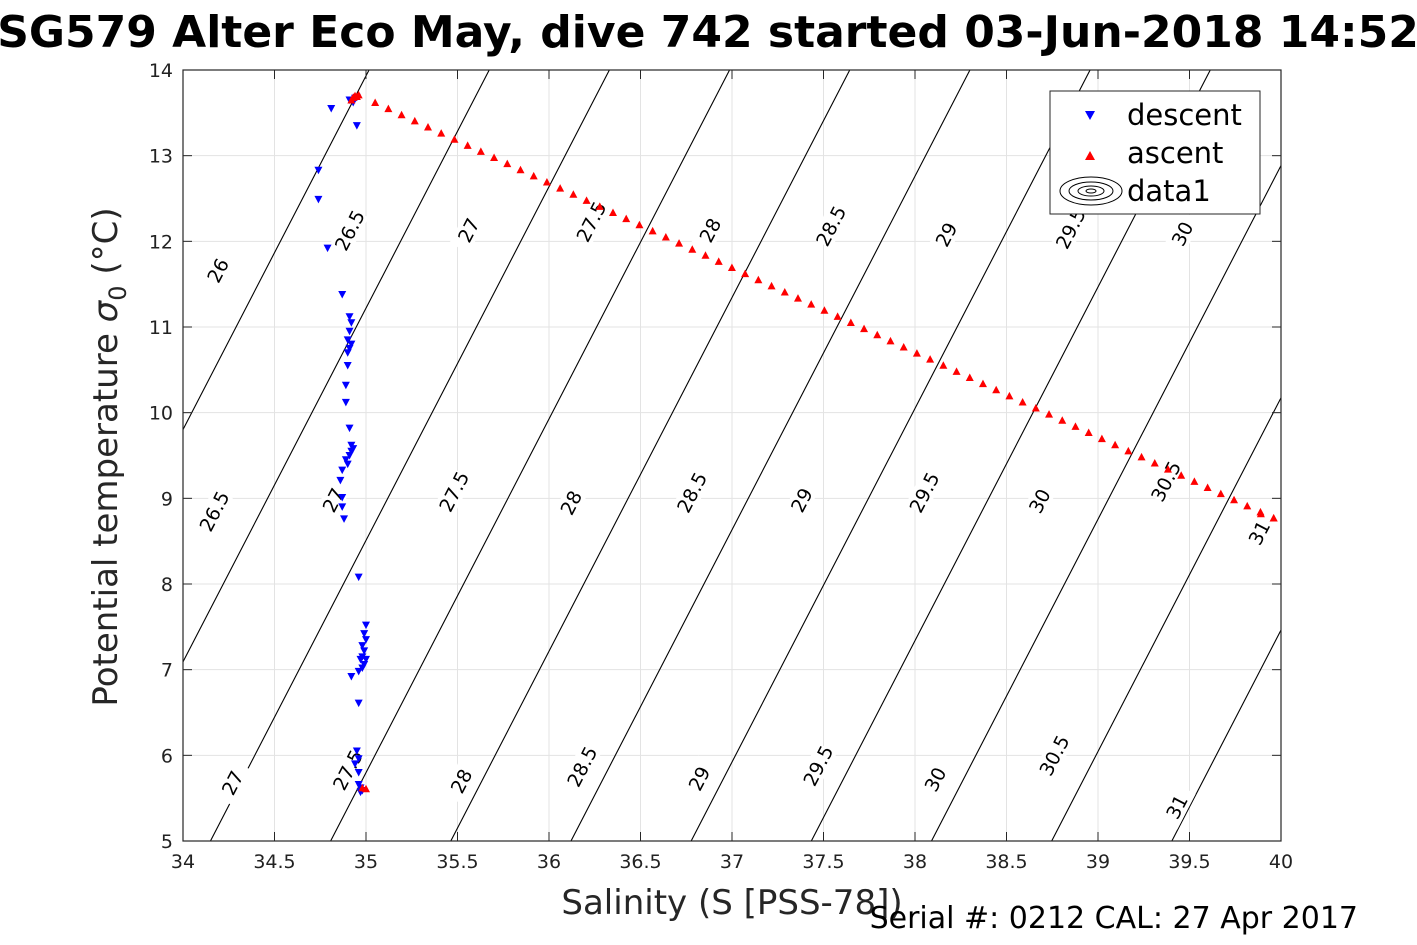 The width and height of the screenshot is (1417, 945). Describe the element at coordinates (1189, 862) in the screenshot. I see `x-tick-label: 39.5` at that location.